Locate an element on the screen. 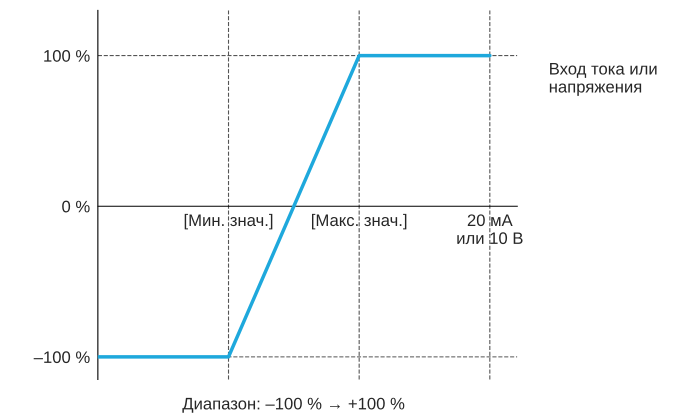  y-tick-label: –100 % is located at coordinates (62, 357).